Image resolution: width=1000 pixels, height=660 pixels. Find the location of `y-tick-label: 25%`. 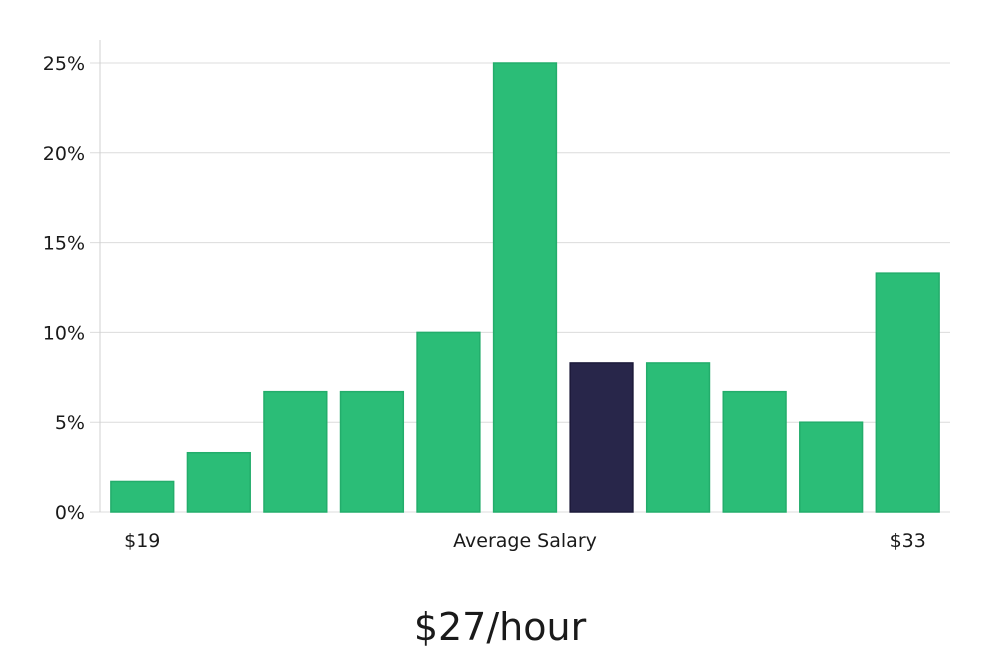

y-tick-label: 25% is located at coordinates (64, 64).